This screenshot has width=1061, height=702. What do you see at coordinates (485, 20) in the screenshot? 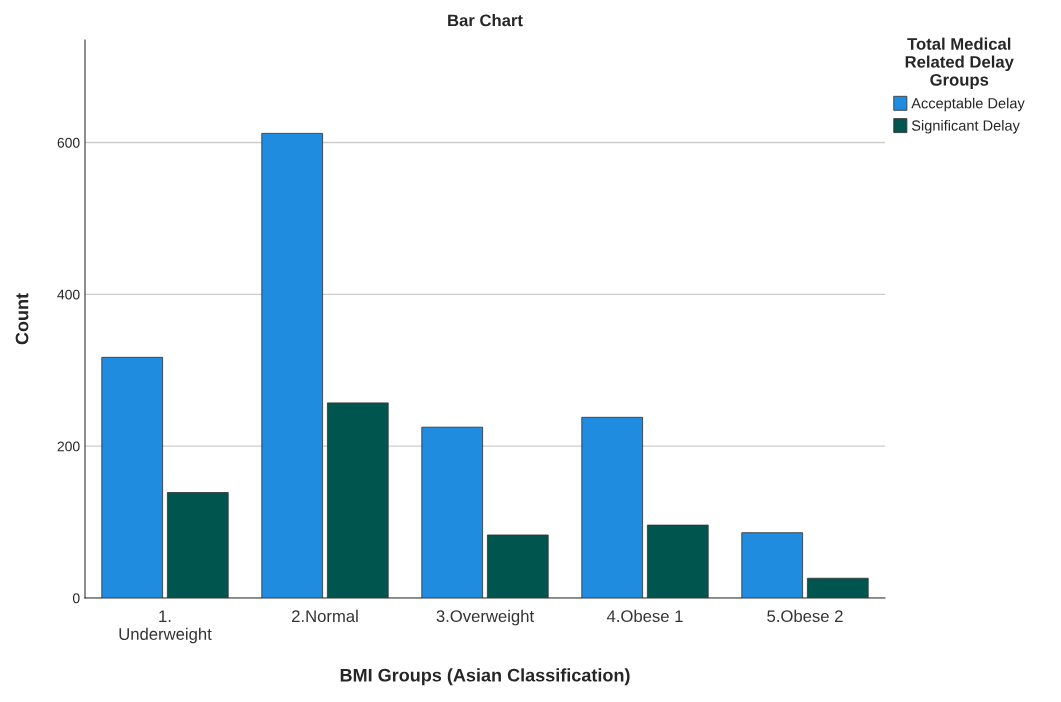
I see `chart-title: Bar Chart` at bounding box center [485, 20].